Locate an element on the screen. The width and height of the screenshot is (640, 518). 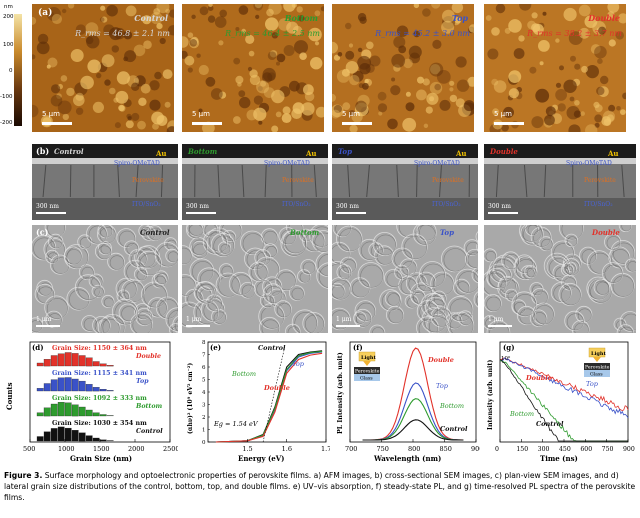
grain-size-label: Grain Size: 1115 ± 341 nm is located at coordinates (99, 373).